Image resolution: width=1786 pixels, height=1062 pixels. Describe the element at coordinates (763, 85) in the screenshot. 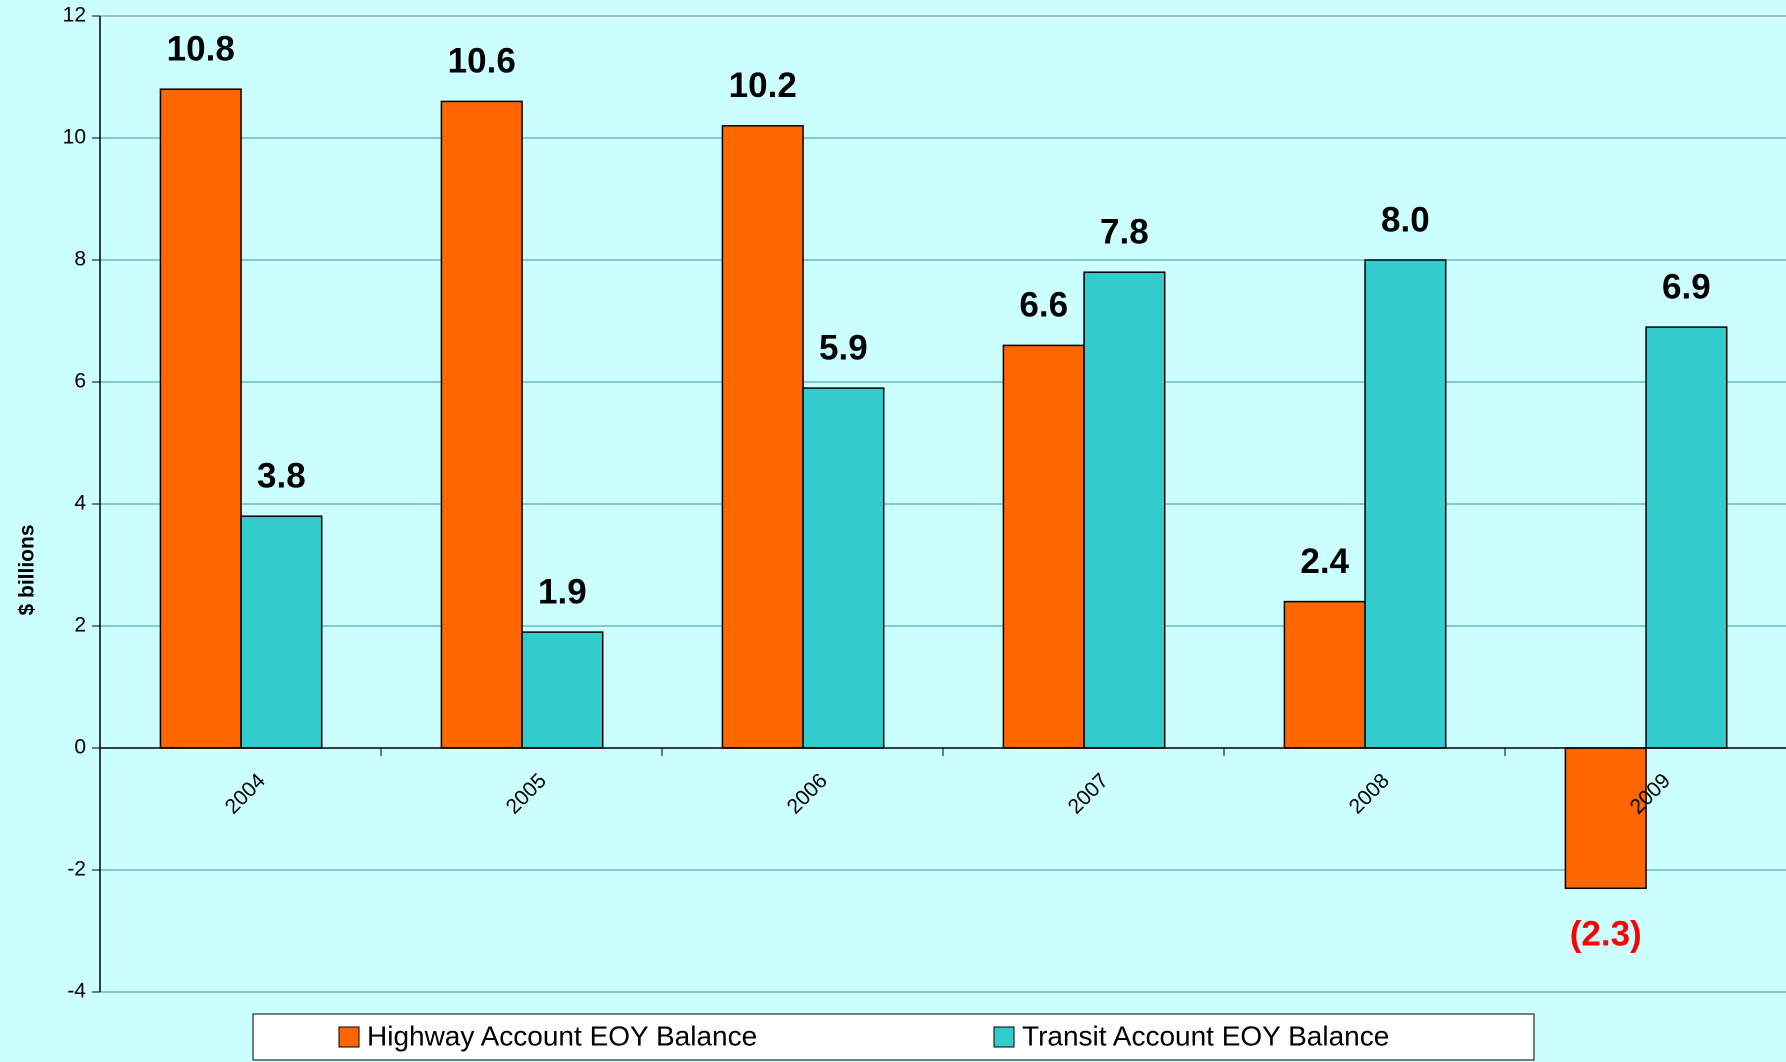

I see `data-label: 10.2` at that location.